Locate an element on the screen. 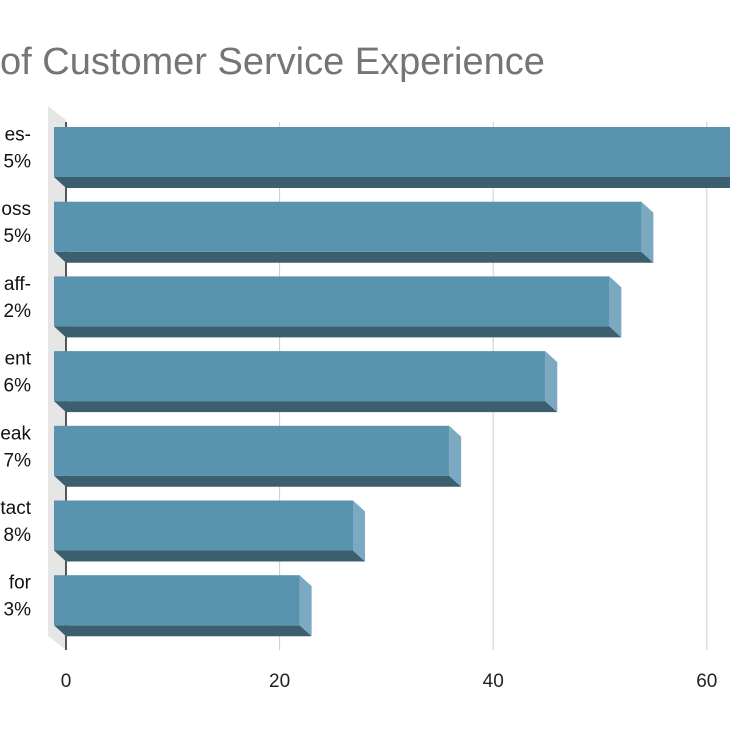 The width and height of the screenshot is (730, 730). category-label: ent is located at coordinates (18, 359).